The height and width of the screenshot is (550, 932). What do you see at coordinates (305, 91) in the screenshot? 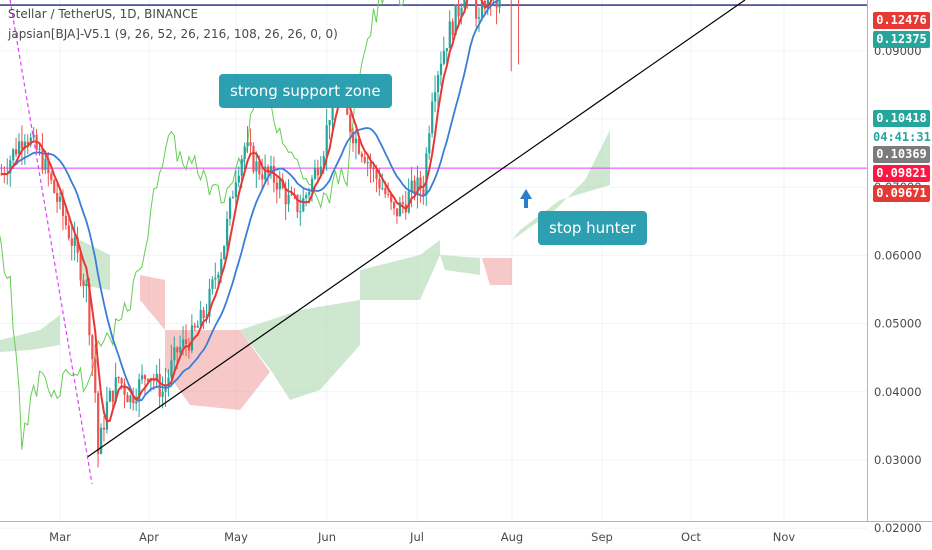
I see `support-zone-callout: strong support zone` at bounding box center [305, 91].